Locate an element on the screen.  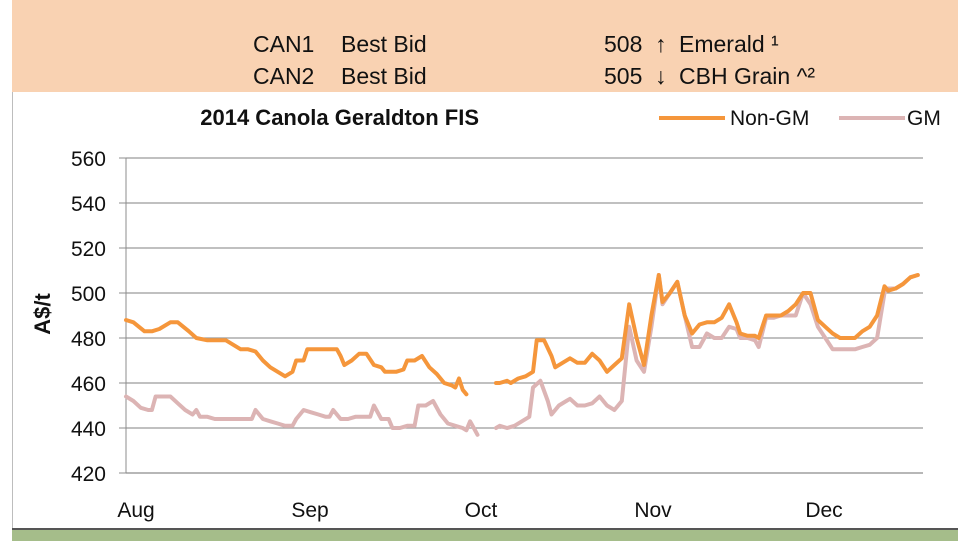
y-tick-label: 460 is located at coordinates (88, 384).